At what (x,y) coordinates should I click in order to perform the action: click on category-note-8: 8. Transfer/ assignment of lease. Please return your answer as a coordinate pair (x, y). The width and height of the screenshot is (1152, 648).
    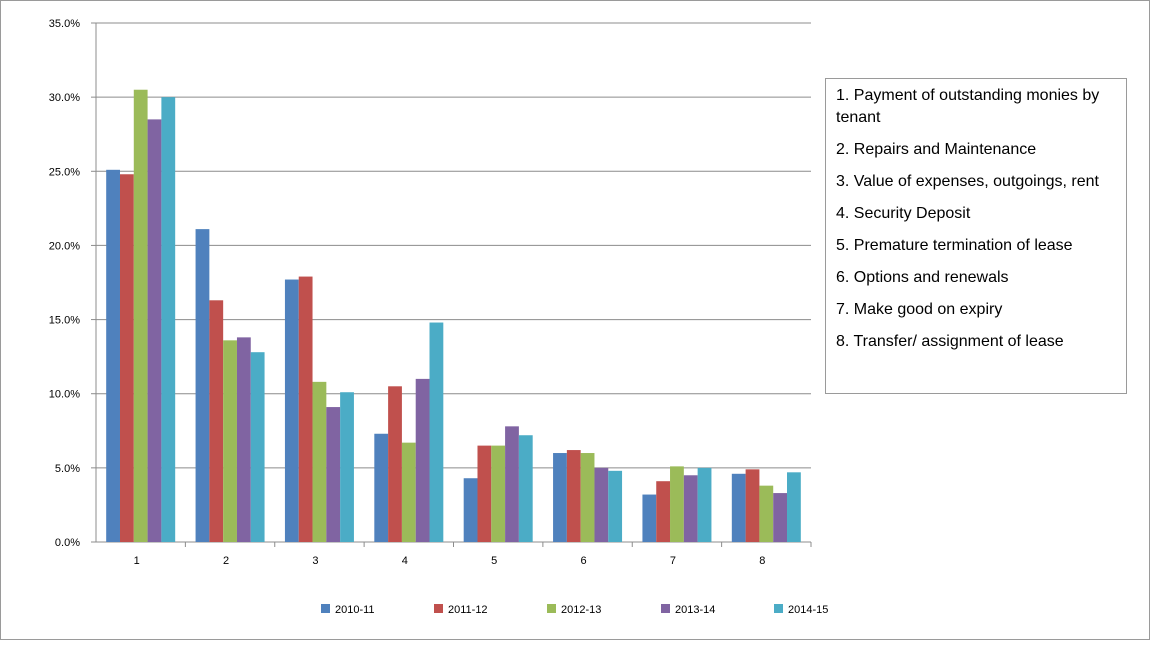
    Looking at the image, I should click on (950, 341).